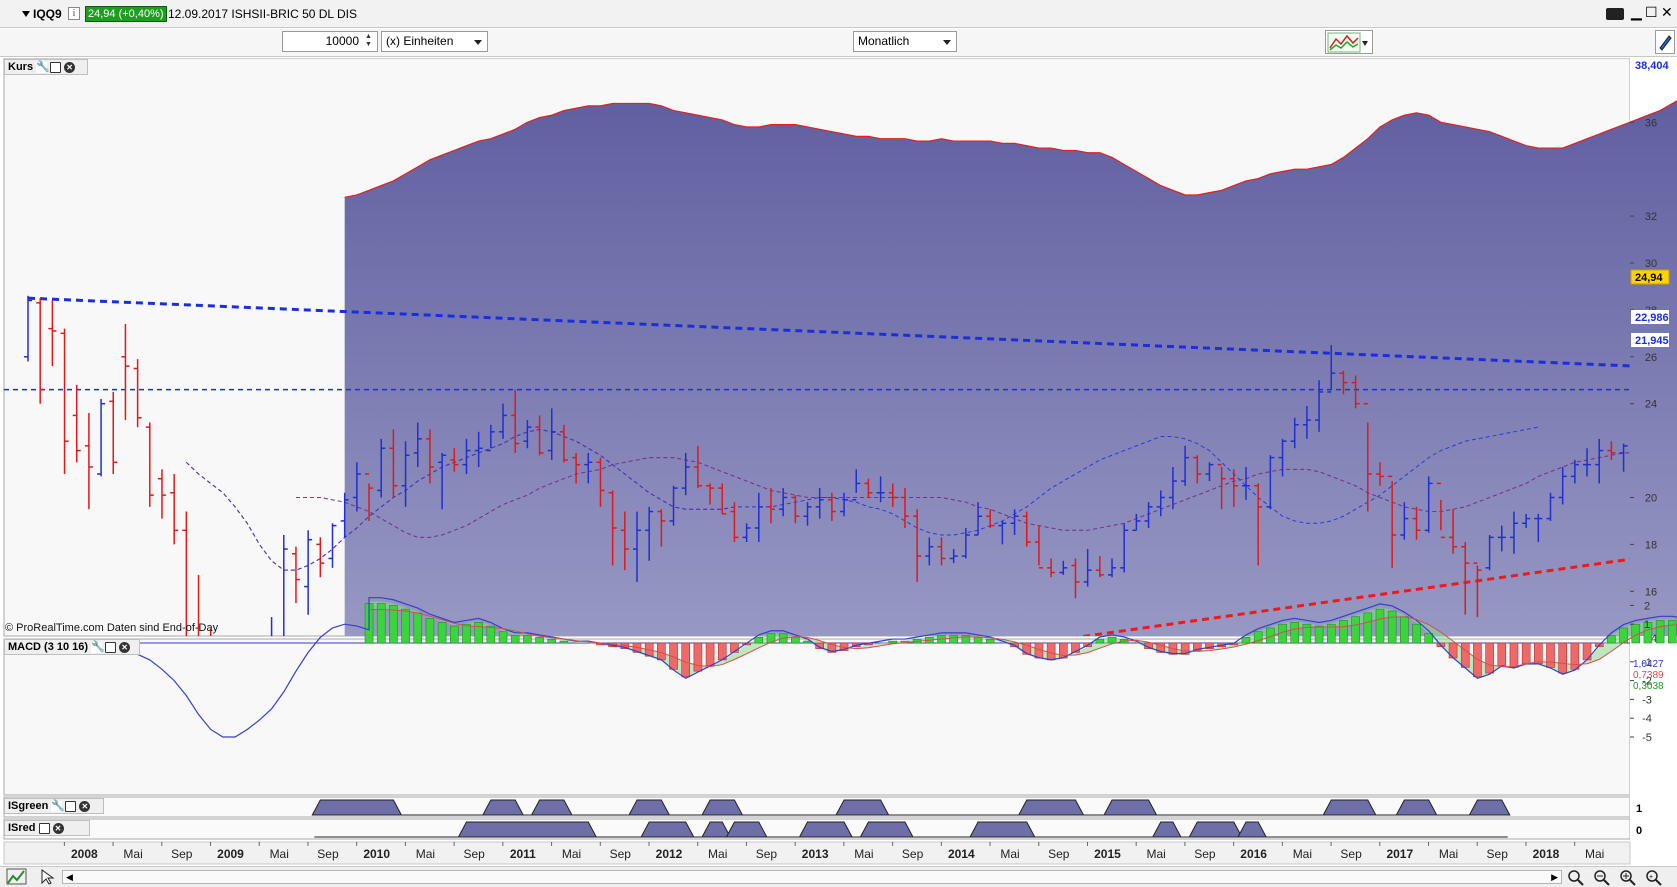 This screenshot has width=1677, height=887. What do you see at coordinates (1615, 14) in the screenshot?
I see `keyboard-icon` at bounding box center [1615, 14].